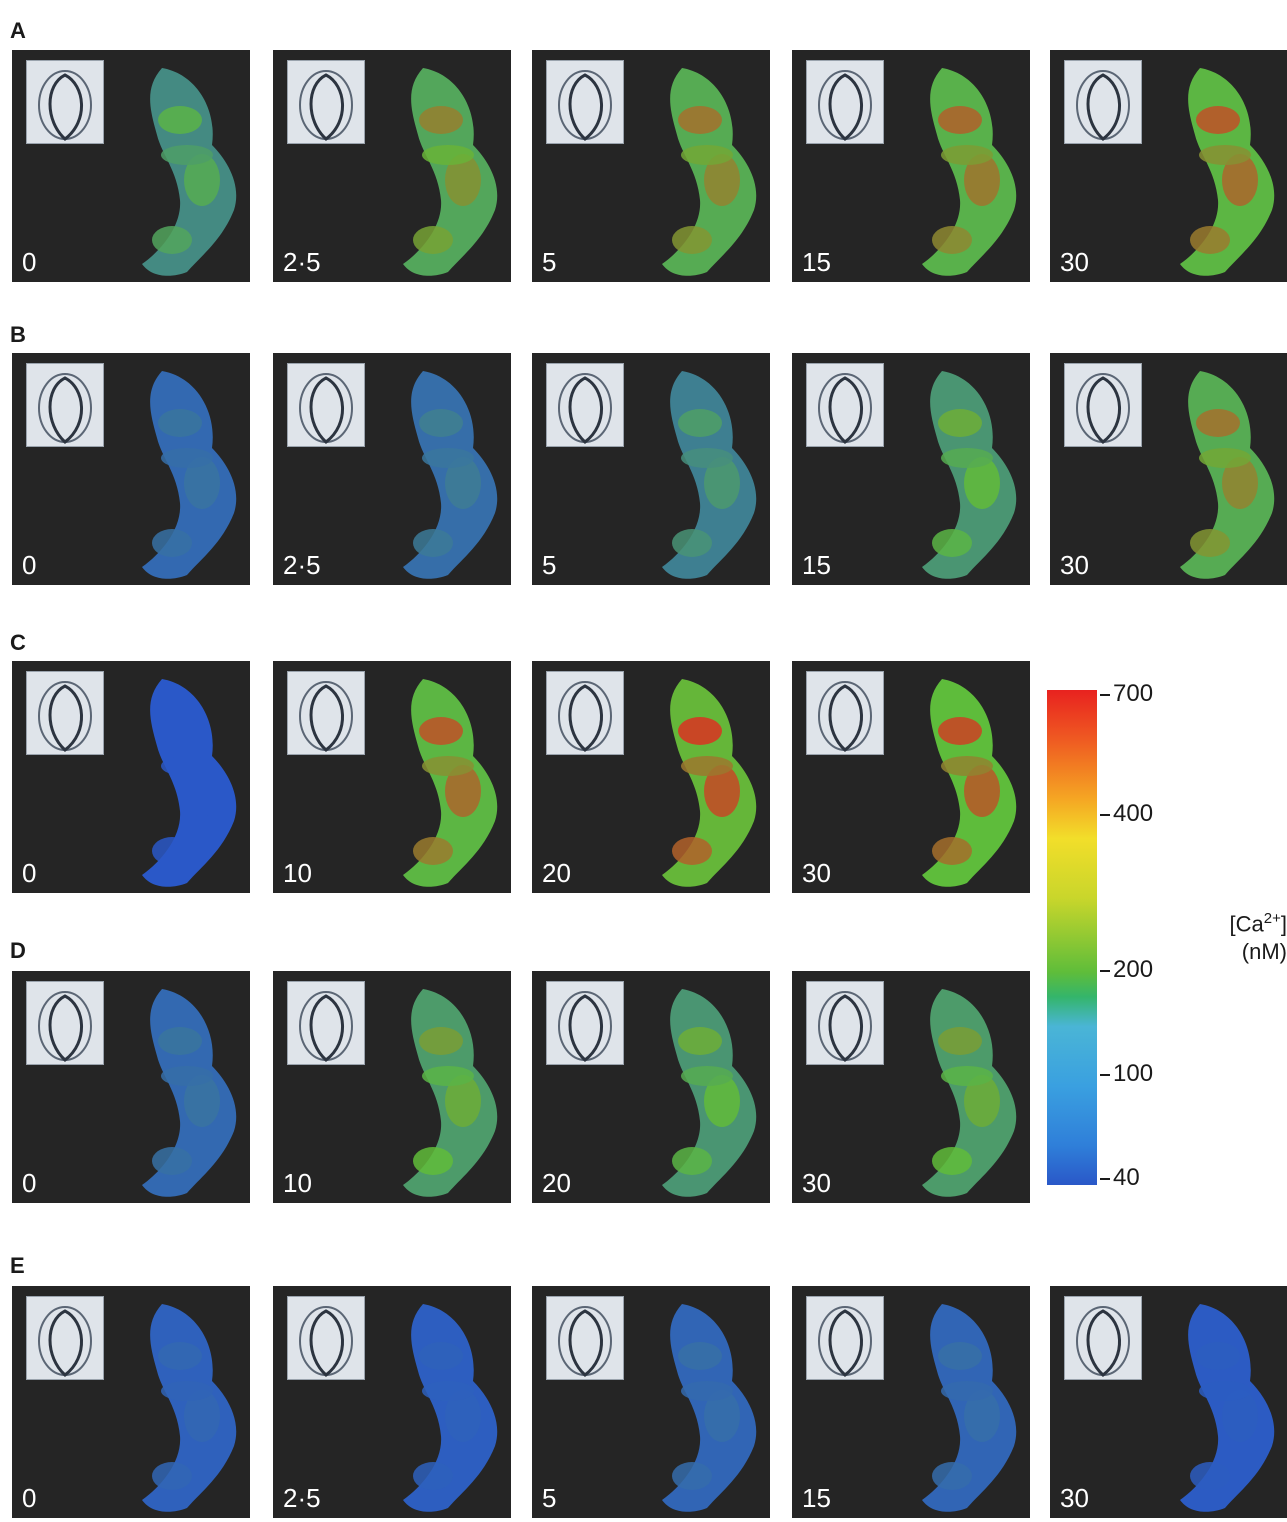 The width and height of the screenshot is (1287, 1522). What do you see at coordinates (392, 1087) in the screenshot?
I see `image-panel-d-1: 10` at bounding box center [392, 1087].